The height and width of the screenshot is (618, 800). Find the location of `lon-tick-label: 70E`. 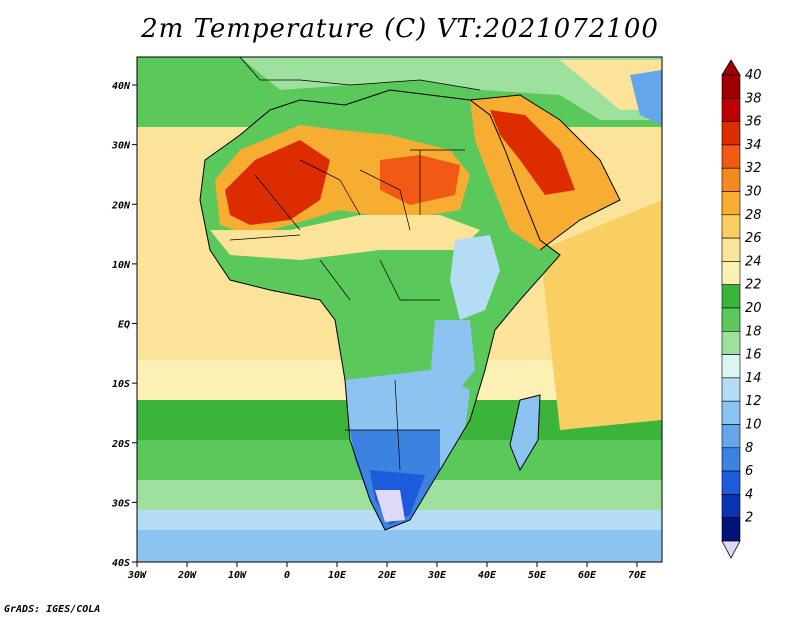

lon-tick-label: 70E is located at coordinates (637, 575).